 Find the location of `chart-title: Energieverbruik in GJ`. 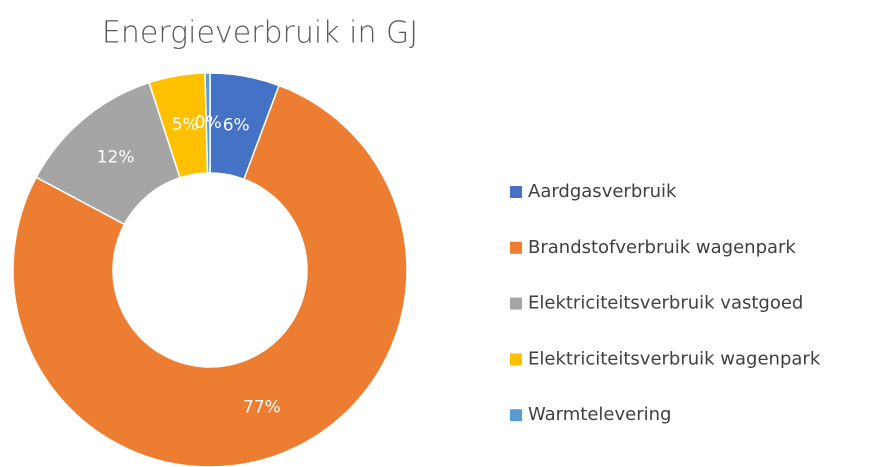

chart-title: Energieverbruik in GJ is located at coordinates (260, 33).